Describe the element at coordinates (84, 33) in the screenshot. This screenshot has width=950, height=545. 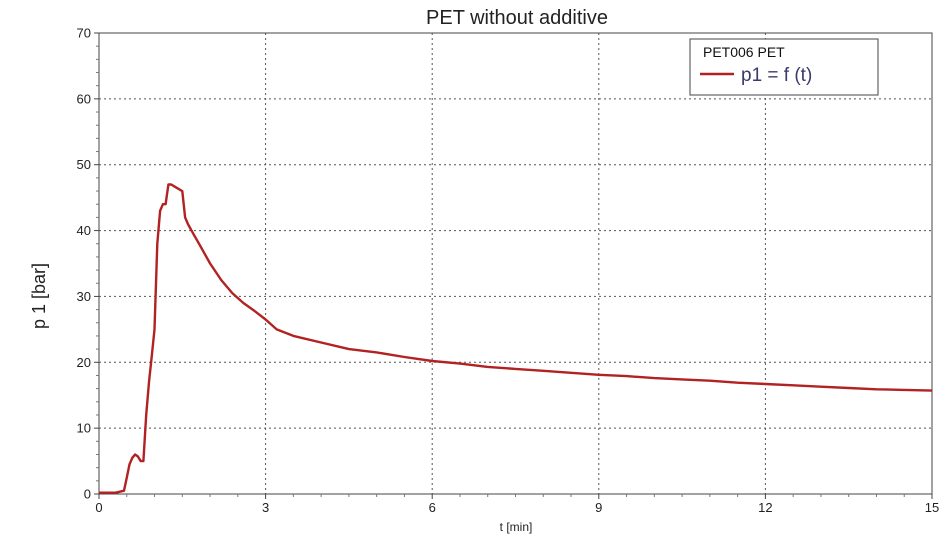
I see `y-tick-label: 70` at that location.